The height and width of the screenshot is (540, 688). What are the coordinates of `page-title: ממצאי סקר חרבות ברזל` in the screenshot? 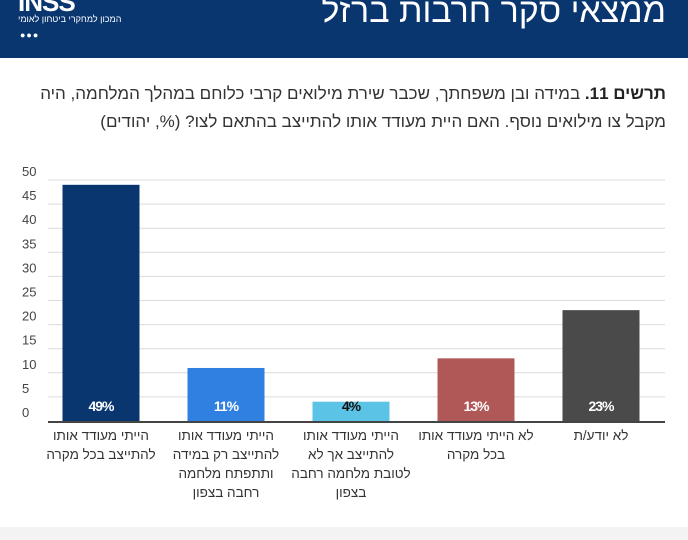 It's located at (493, 15).